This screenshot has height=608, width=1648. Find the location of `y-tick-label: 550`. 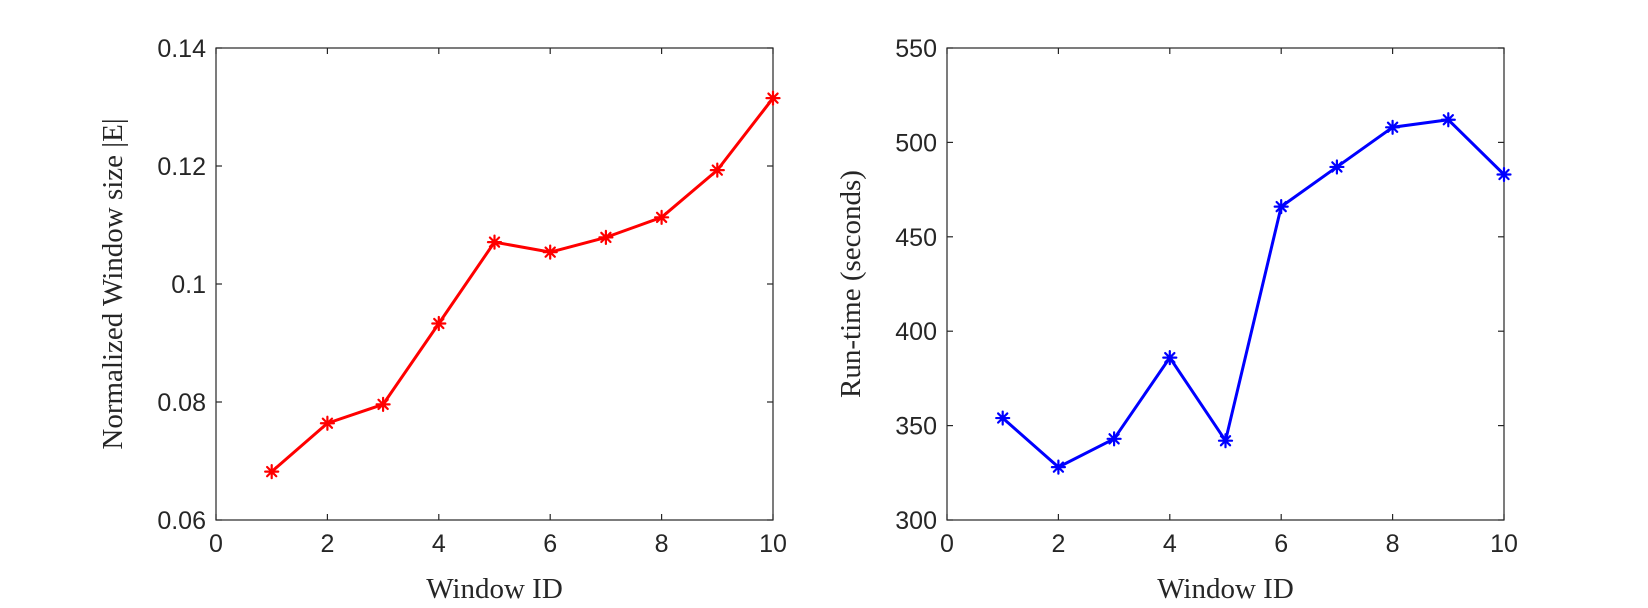

y-tick-label: 550 is located at coordinates (916, 49).